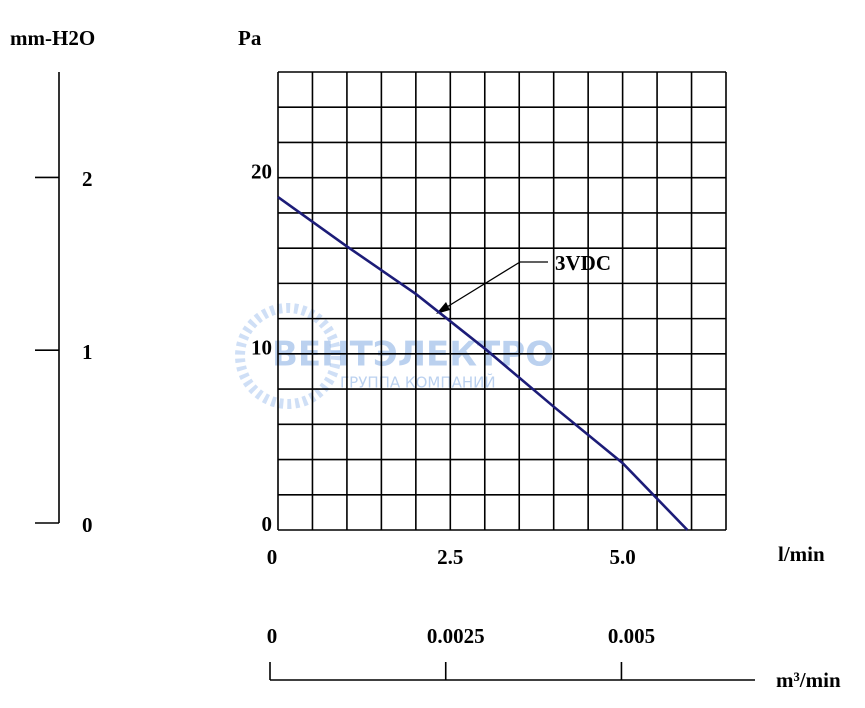 This screenshot has width=865, height=708. Describe the element at coordinates (87, 525) in the screenshot. I see `y2-tick-label: 0` at that location.